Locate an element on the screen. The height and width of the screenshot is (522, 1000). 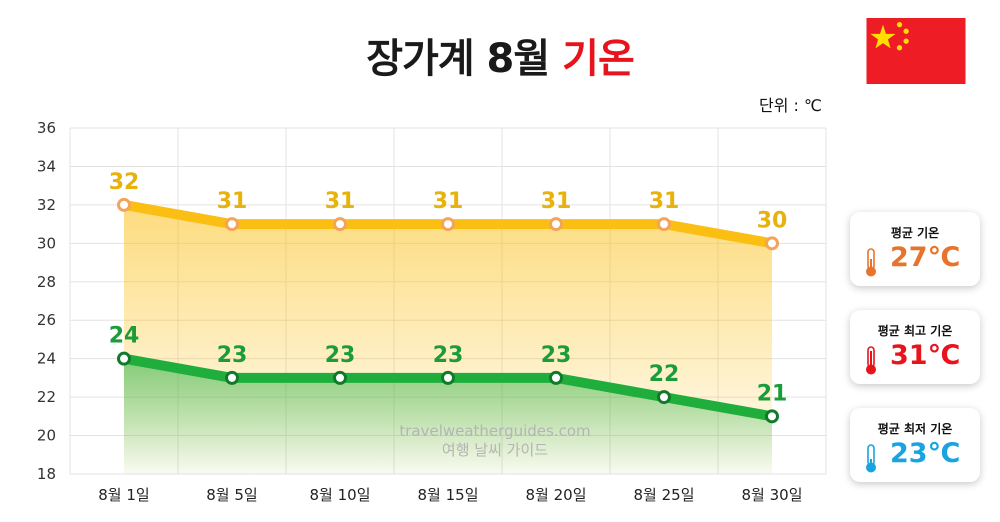
y-tick-label: 26 is located at coordinates (46, 320).